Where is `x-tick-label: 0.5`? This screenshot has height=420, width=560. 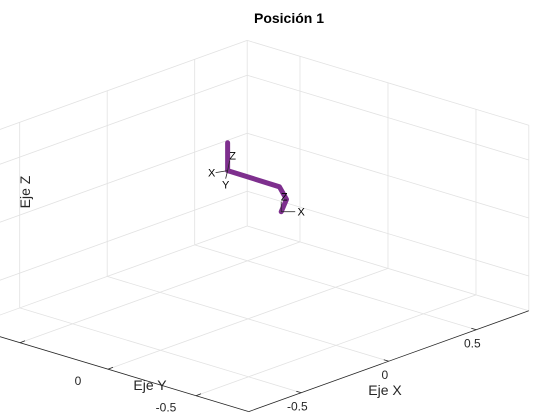
x-tick-label: 0.5 is located at coordinates (472, 344).